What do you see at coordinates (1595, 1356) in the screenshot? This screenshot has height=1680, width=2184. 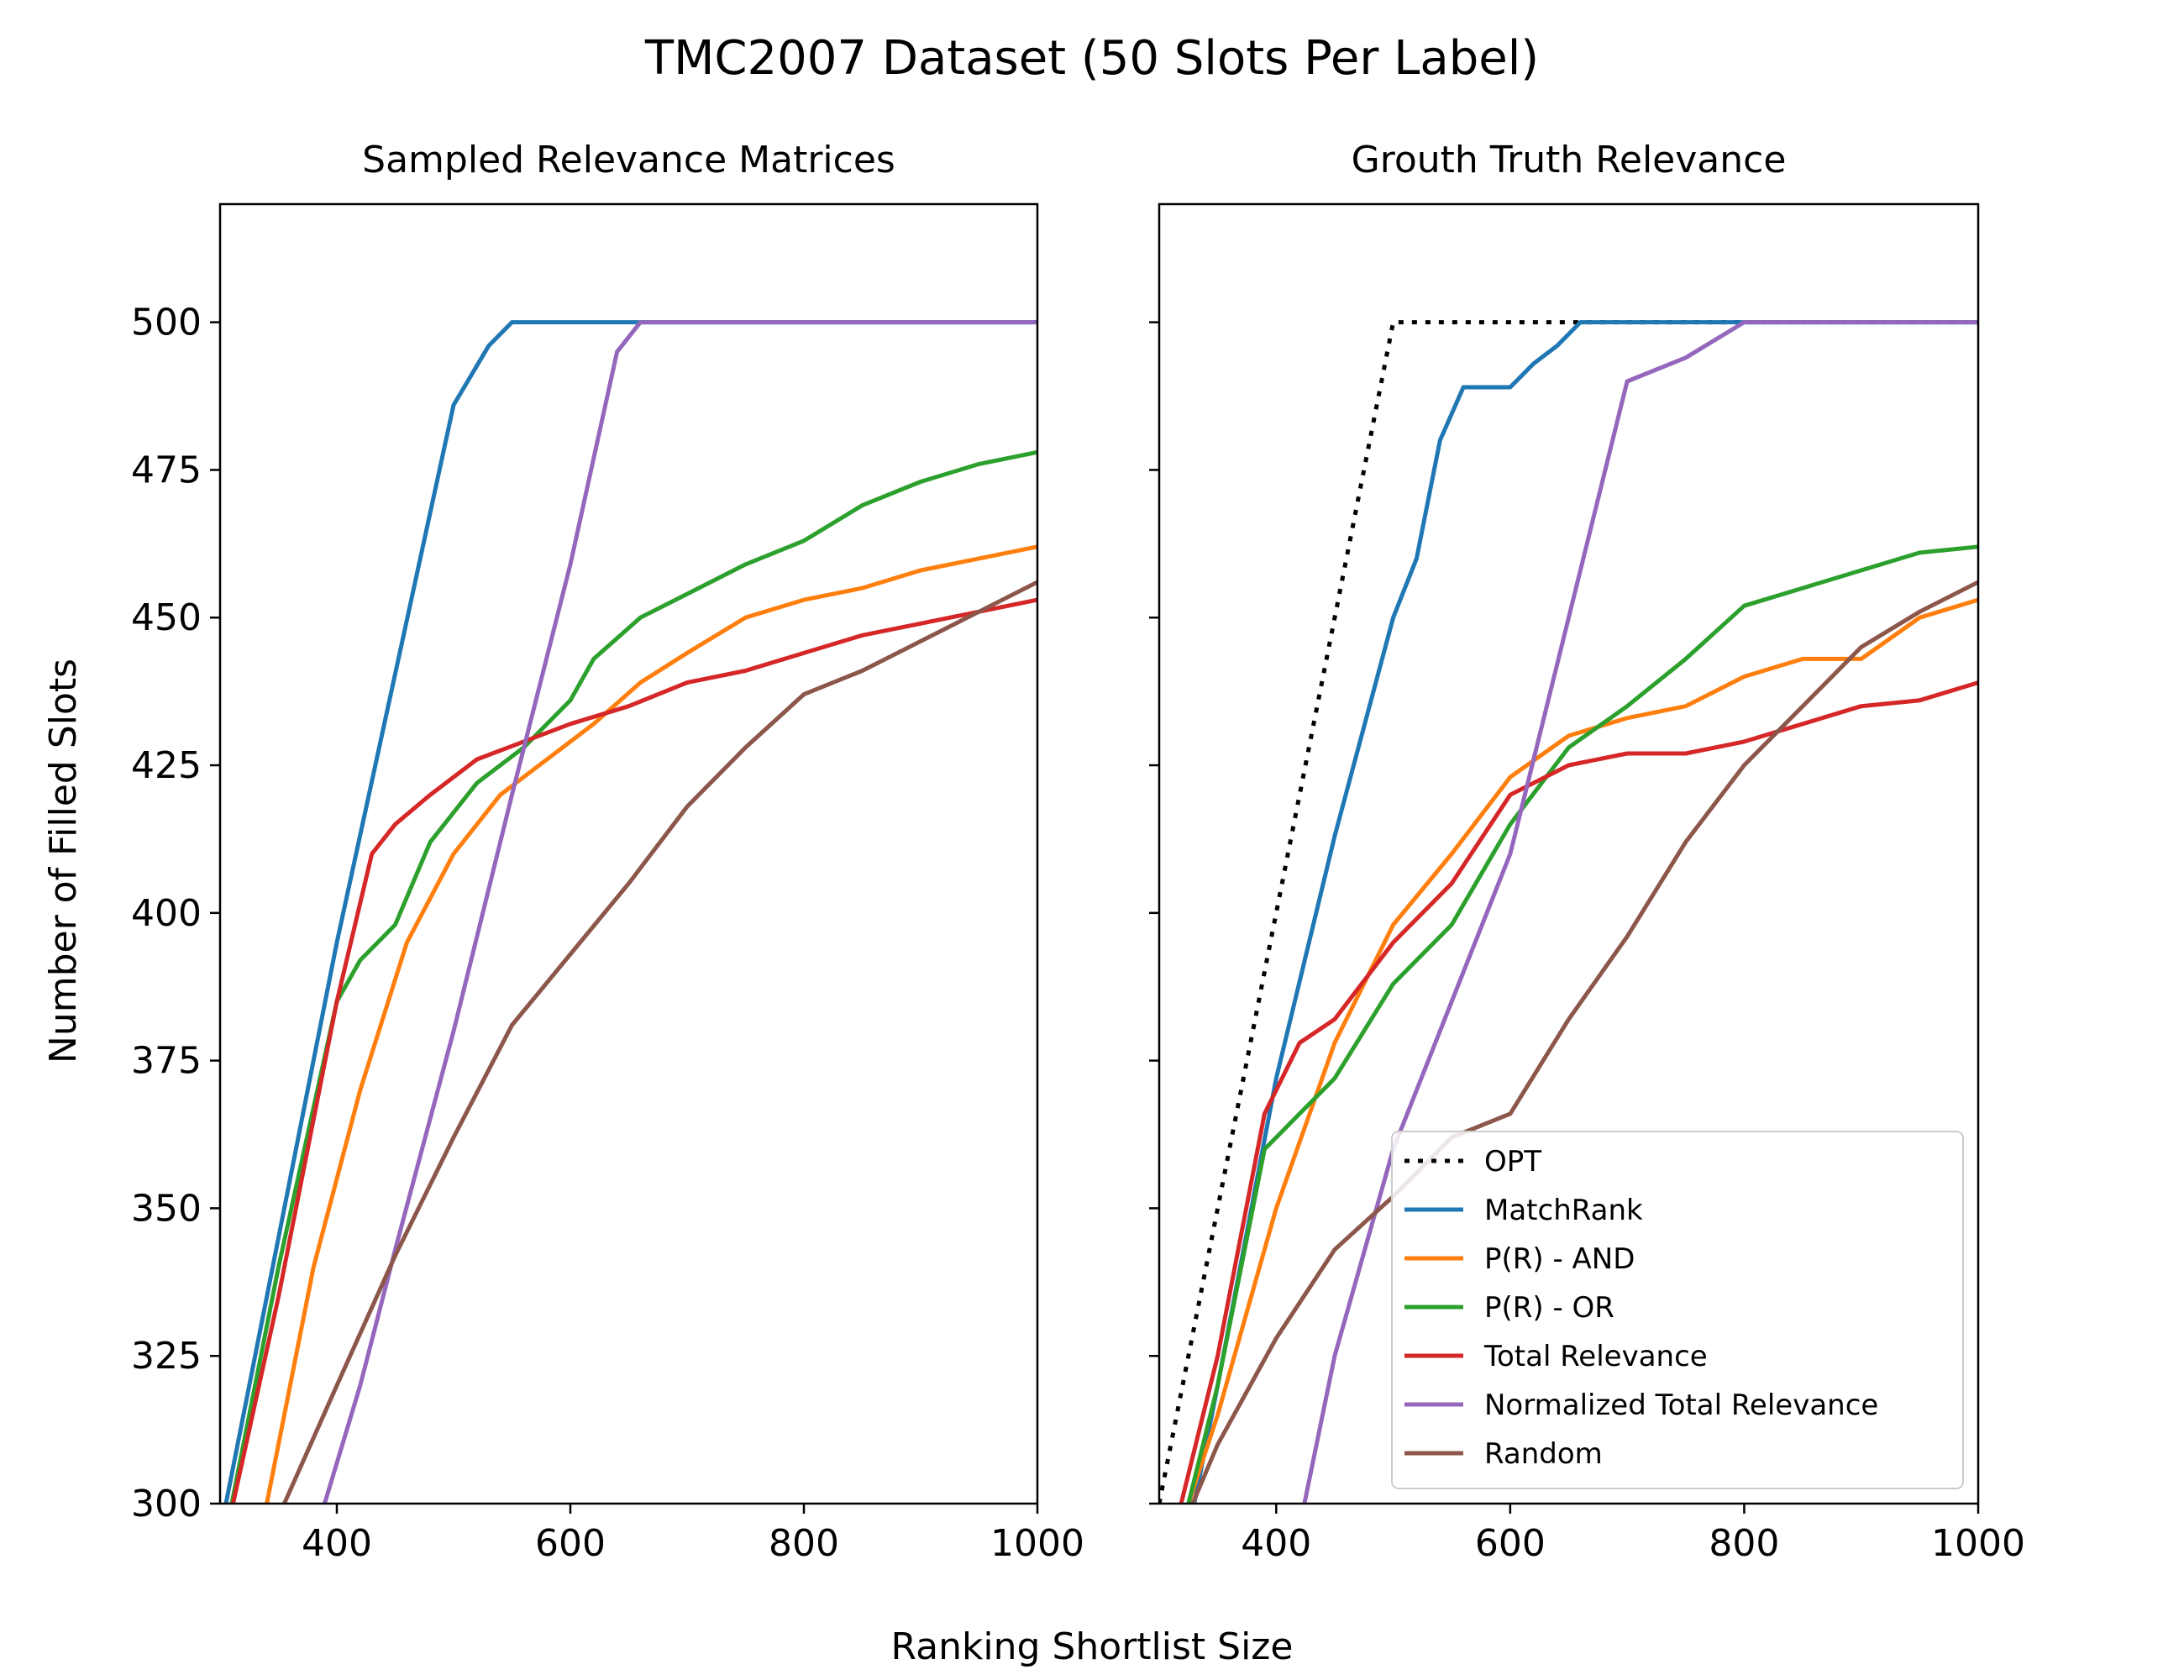 I see `legend-label: Total Relevance` at bounding box center [1595, 1356].